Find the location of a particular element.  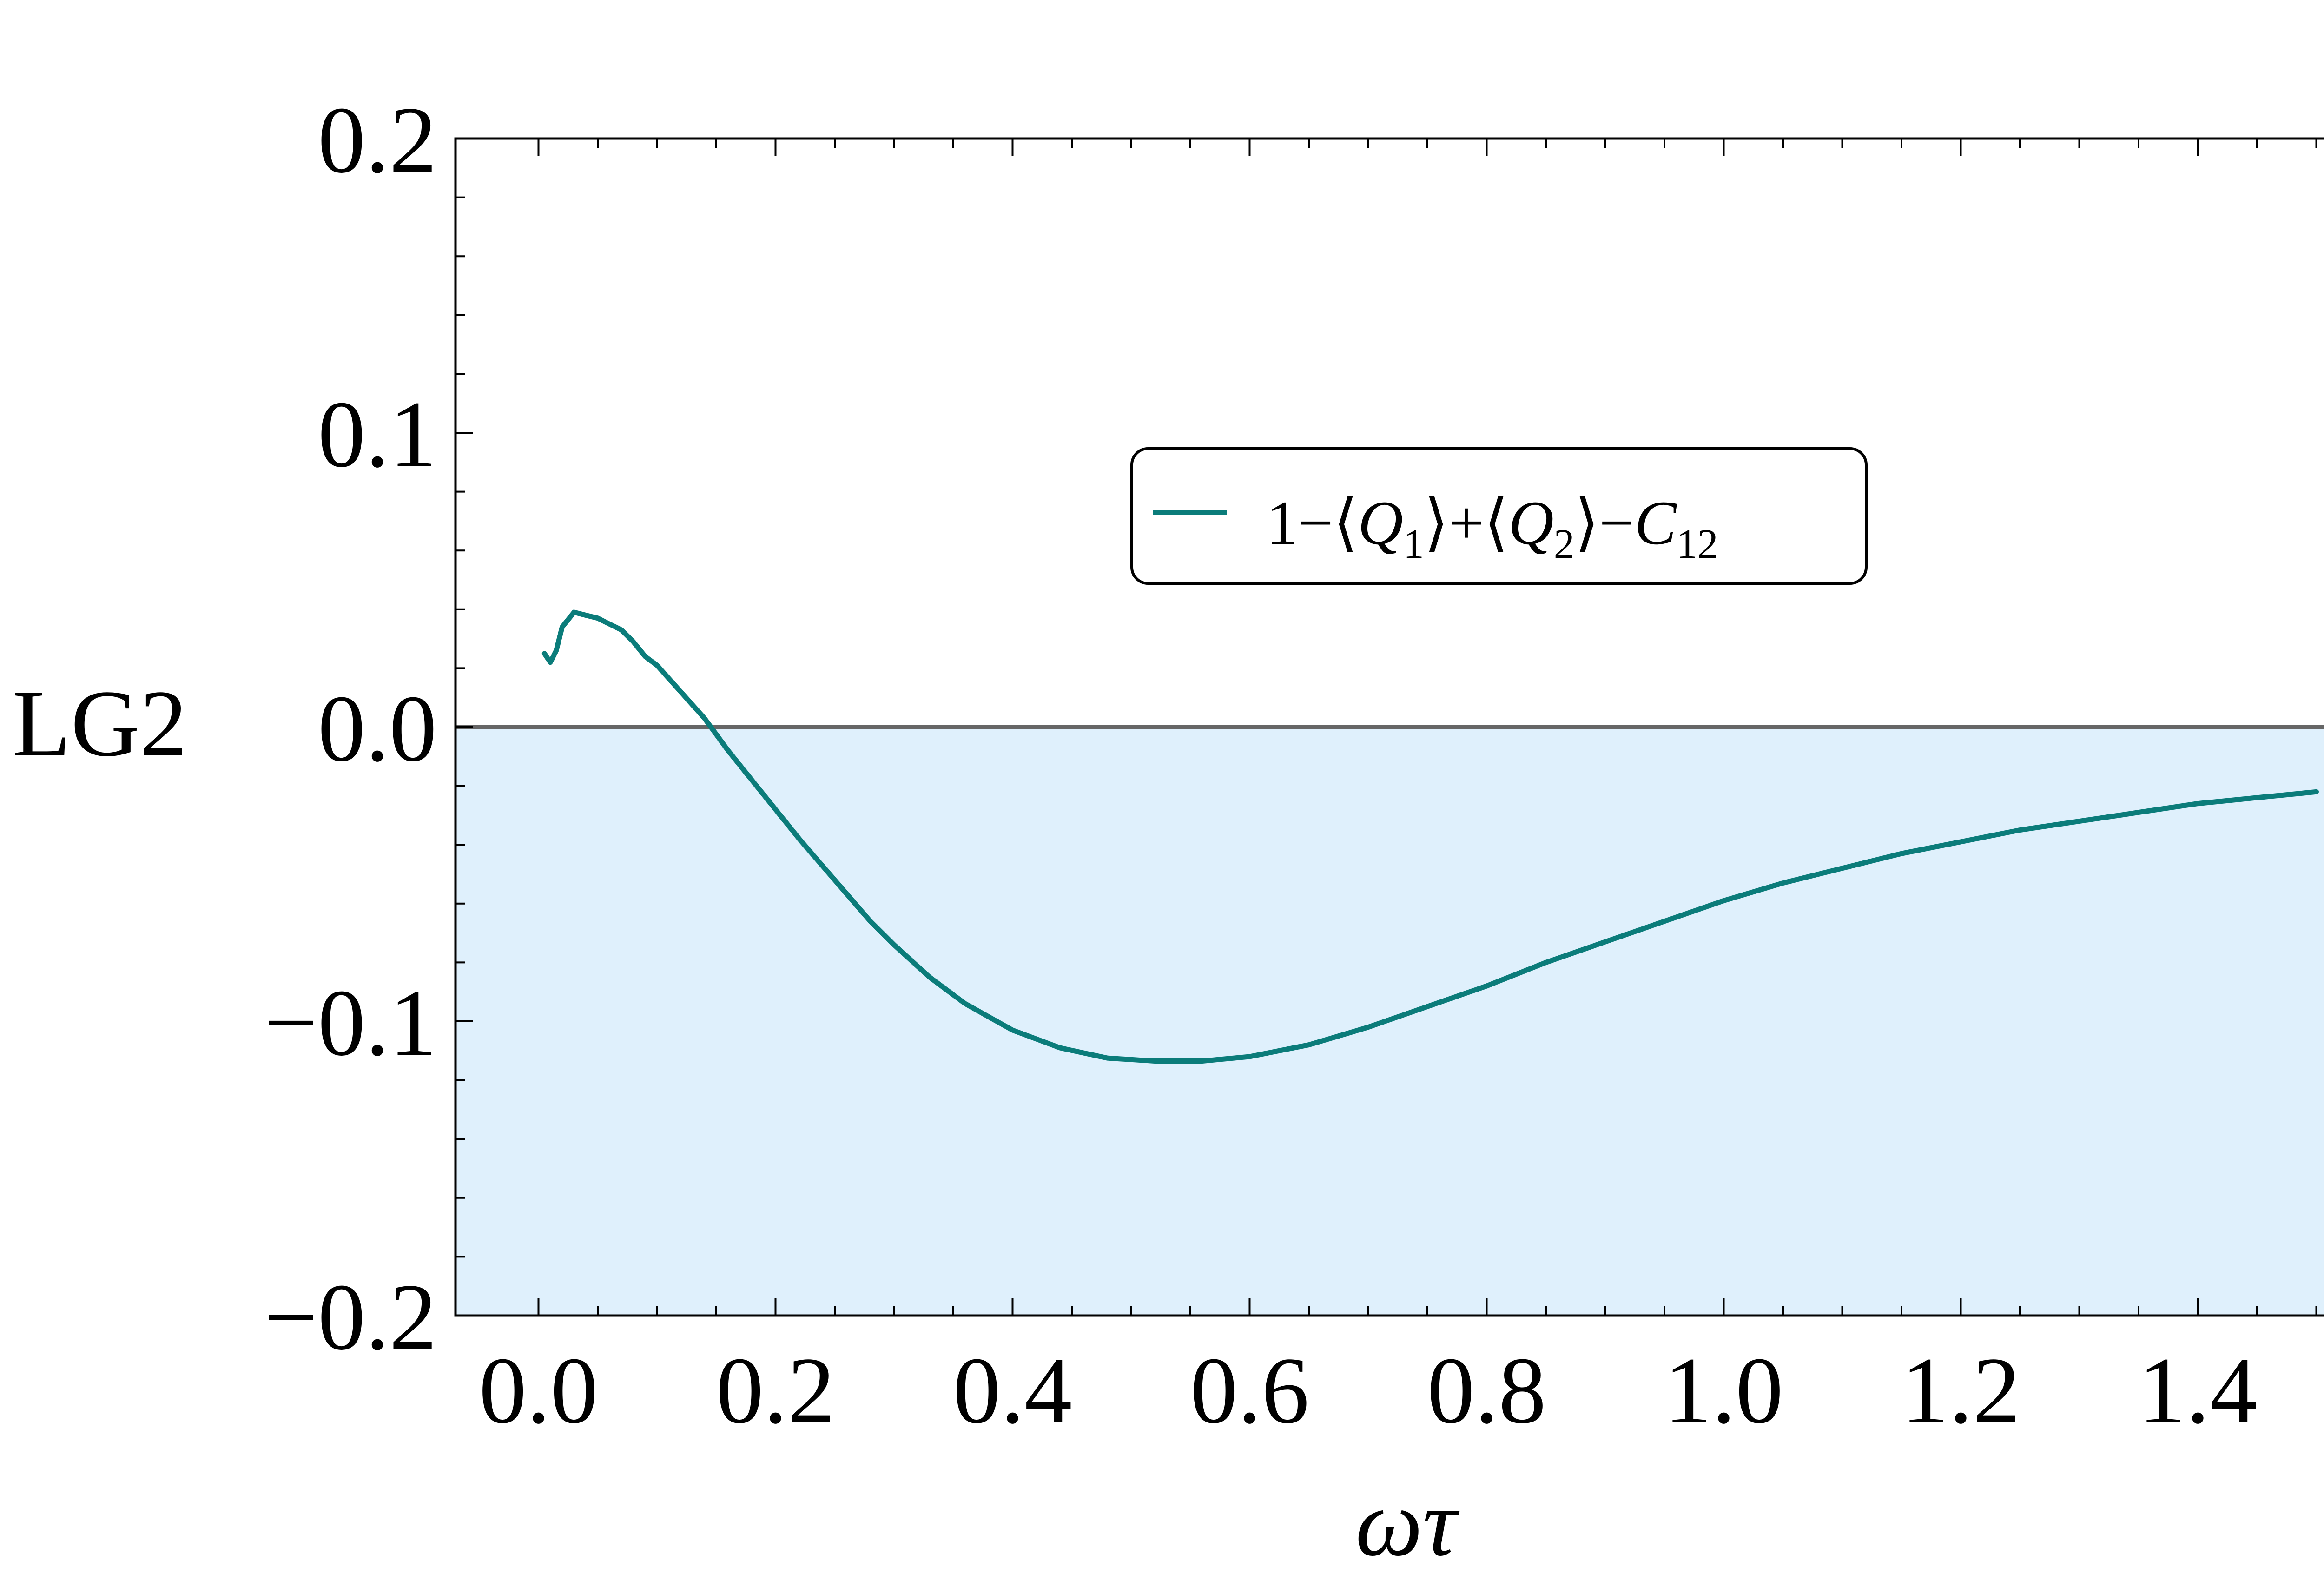

y-tick-label: 0.1 is located at coordinates (377, 434).